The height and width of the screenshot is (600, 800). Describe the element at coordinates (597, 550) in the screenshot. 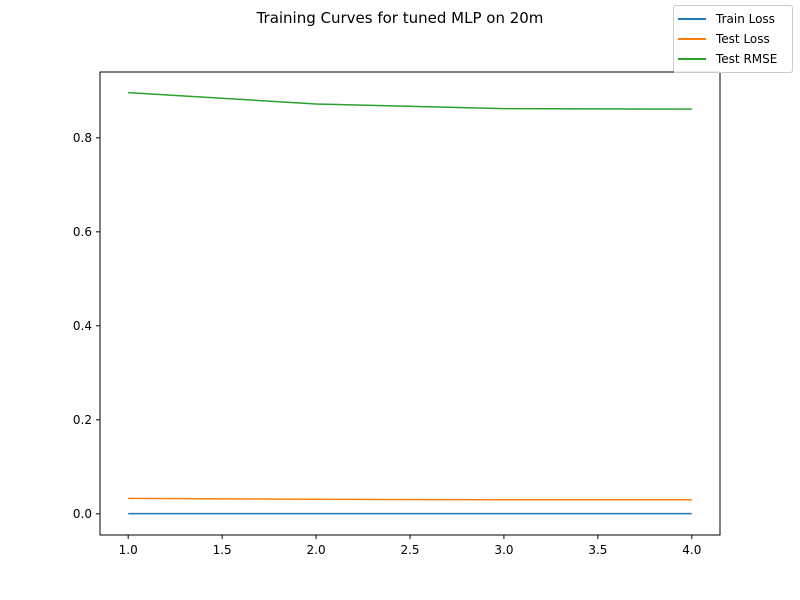

I see `x-tick-label: 3.5` at that location.